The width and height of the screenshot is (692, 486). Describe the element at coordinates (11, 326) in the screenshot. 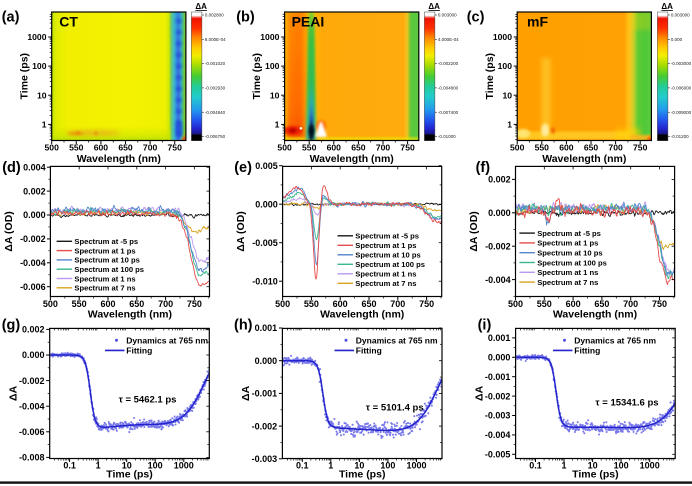

I see `svg-text: (g)` at that location.